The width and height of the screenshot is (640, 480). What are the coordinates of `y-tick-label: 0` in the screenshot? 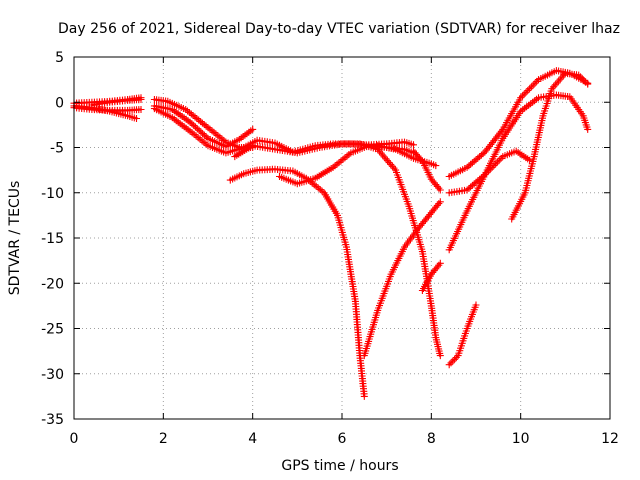 It's located at (59, 103).